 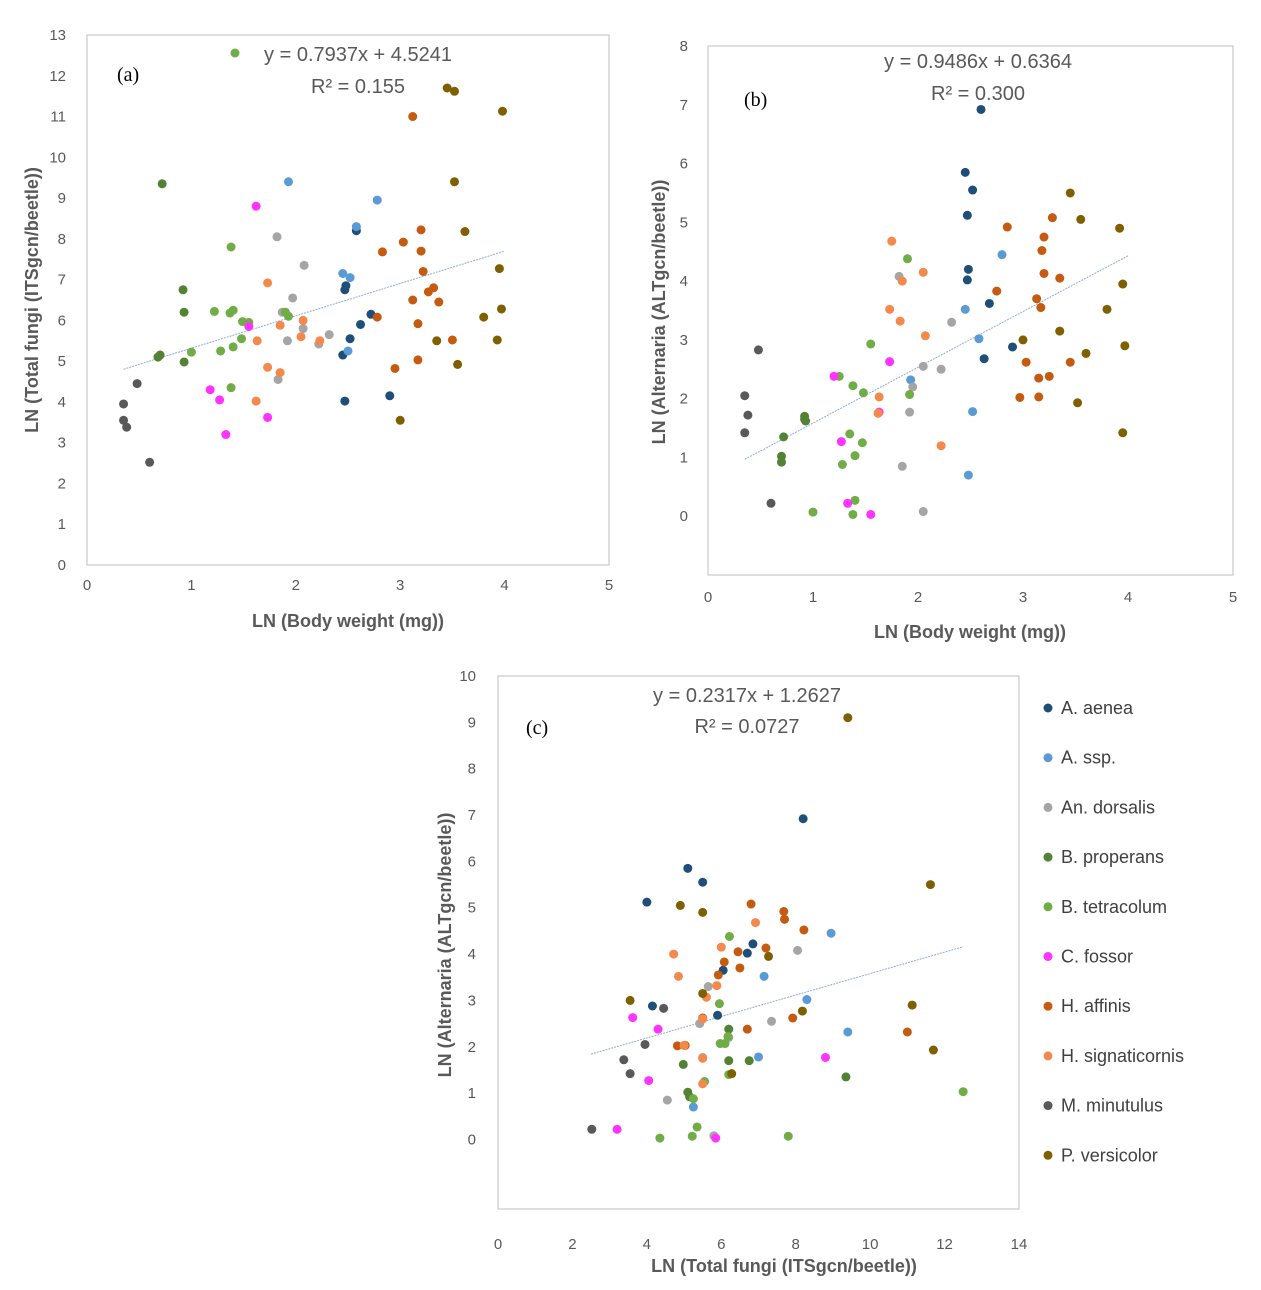 I want to click on panel-c-point-m-minutulus, so click(x=624, y=1060).